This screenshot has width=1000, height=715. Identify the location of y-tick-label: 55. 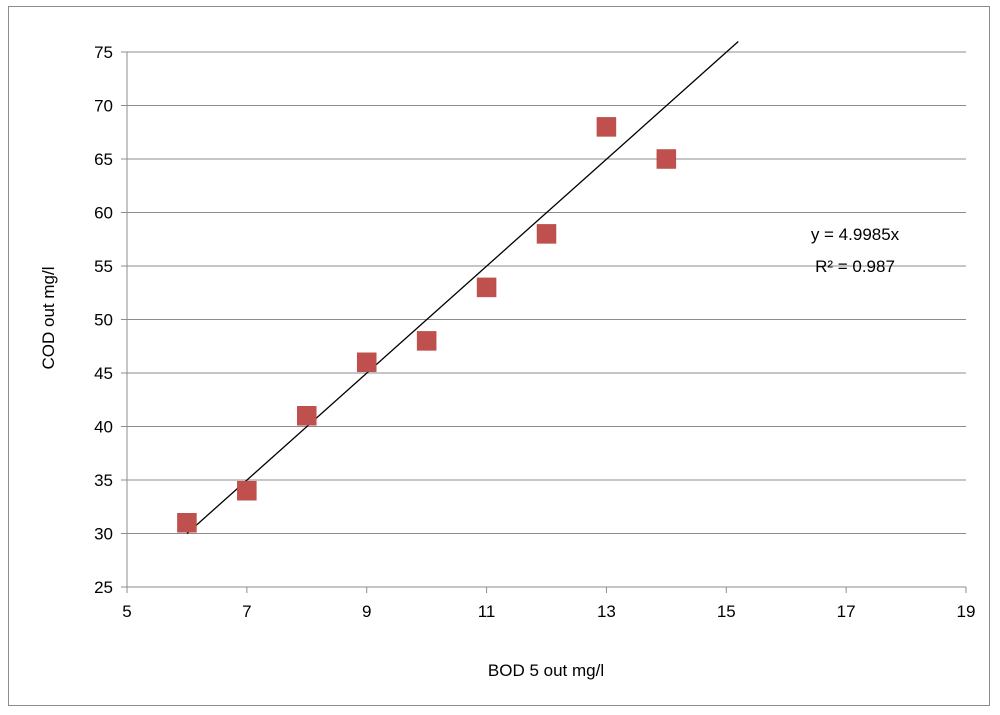
(103, 266).